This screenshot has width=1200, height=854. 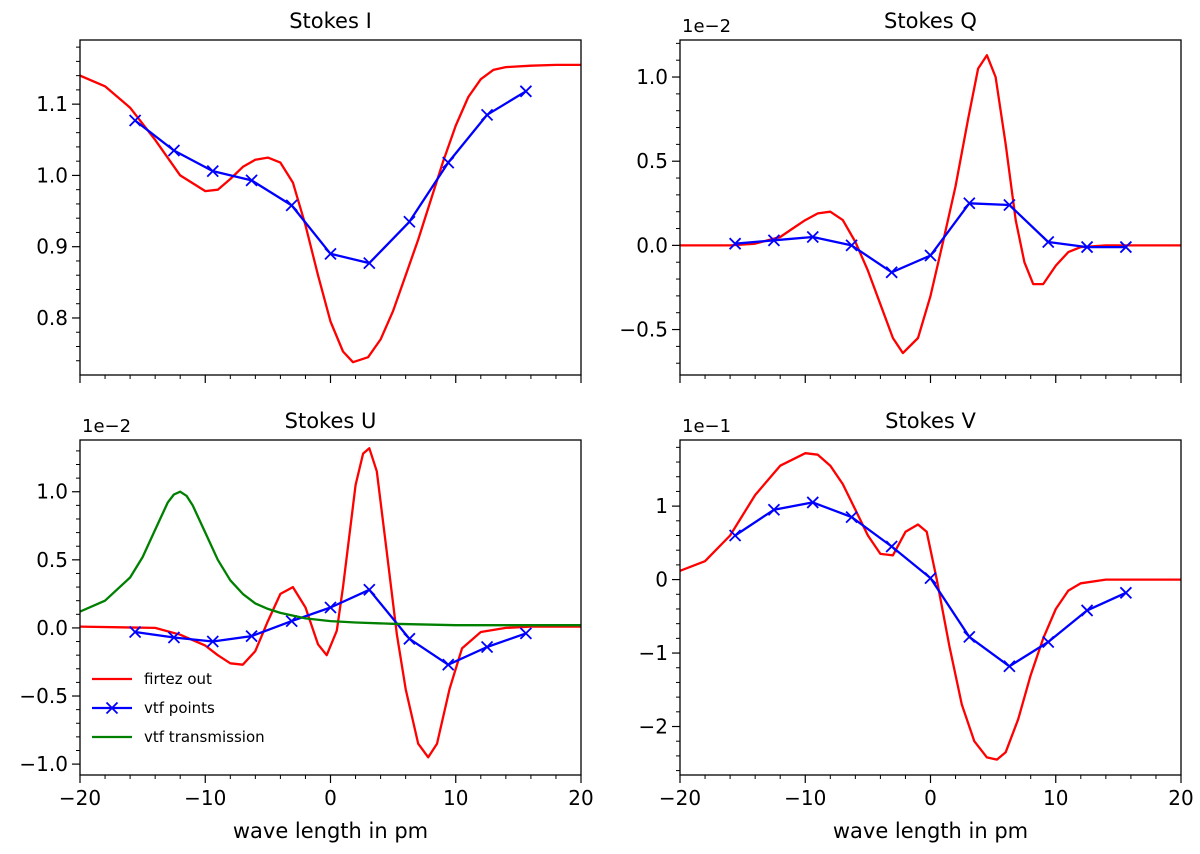 I want to click on legend-entry-label: firtez out, so click(x=178, y=679).